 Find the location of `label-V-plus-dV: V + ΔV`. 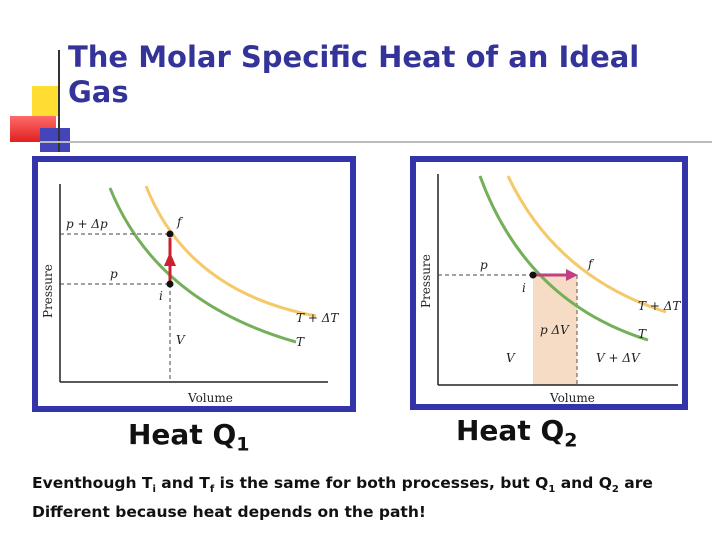

label-V-plus-dV: V + ΔV is located at coordinates (618, 358).